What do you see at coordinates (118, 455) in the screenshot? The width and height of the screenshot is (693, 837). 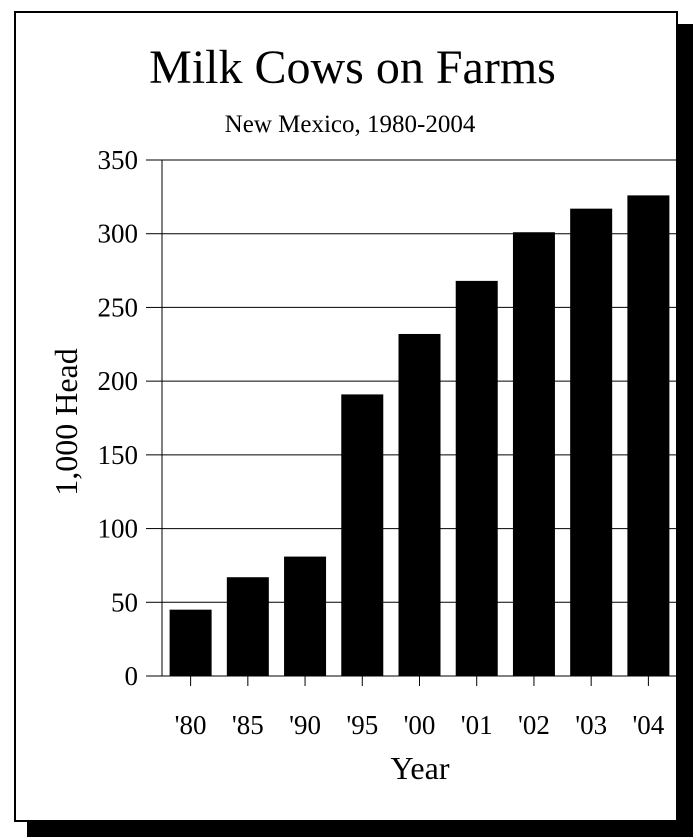 I see `y-tick-label: 150` at bounding box center [118, 455].